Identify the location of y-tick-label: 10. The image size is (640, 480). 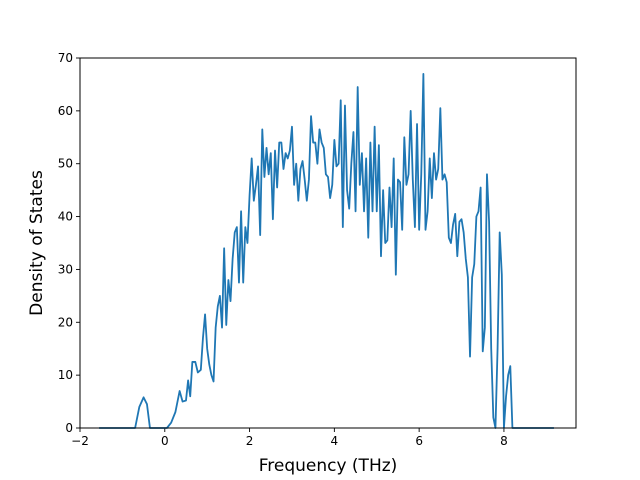
(65, 375).